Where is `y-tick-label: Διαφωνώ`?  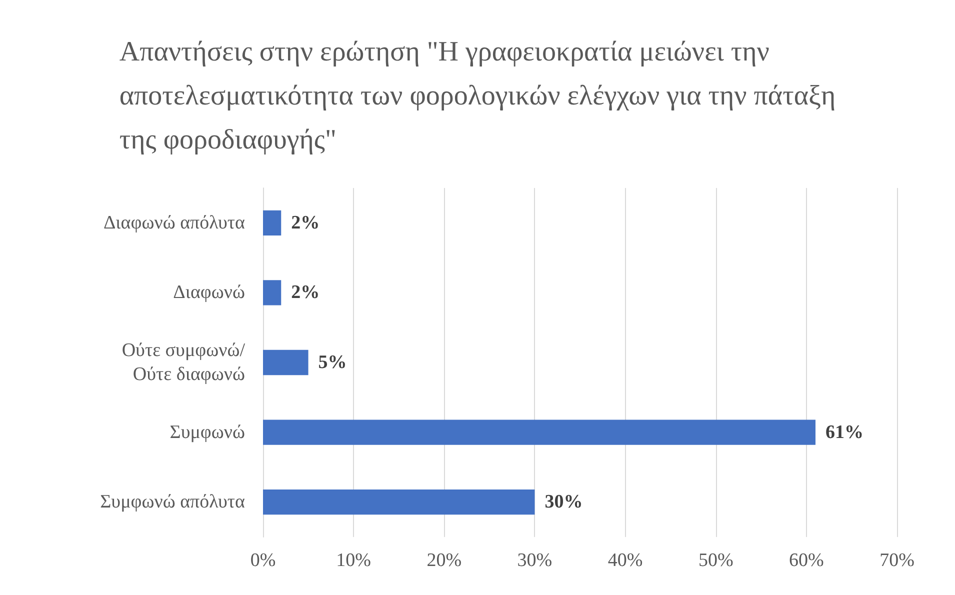 y-tick-label: Διαφωνώ is located at coordinates (209, 293).